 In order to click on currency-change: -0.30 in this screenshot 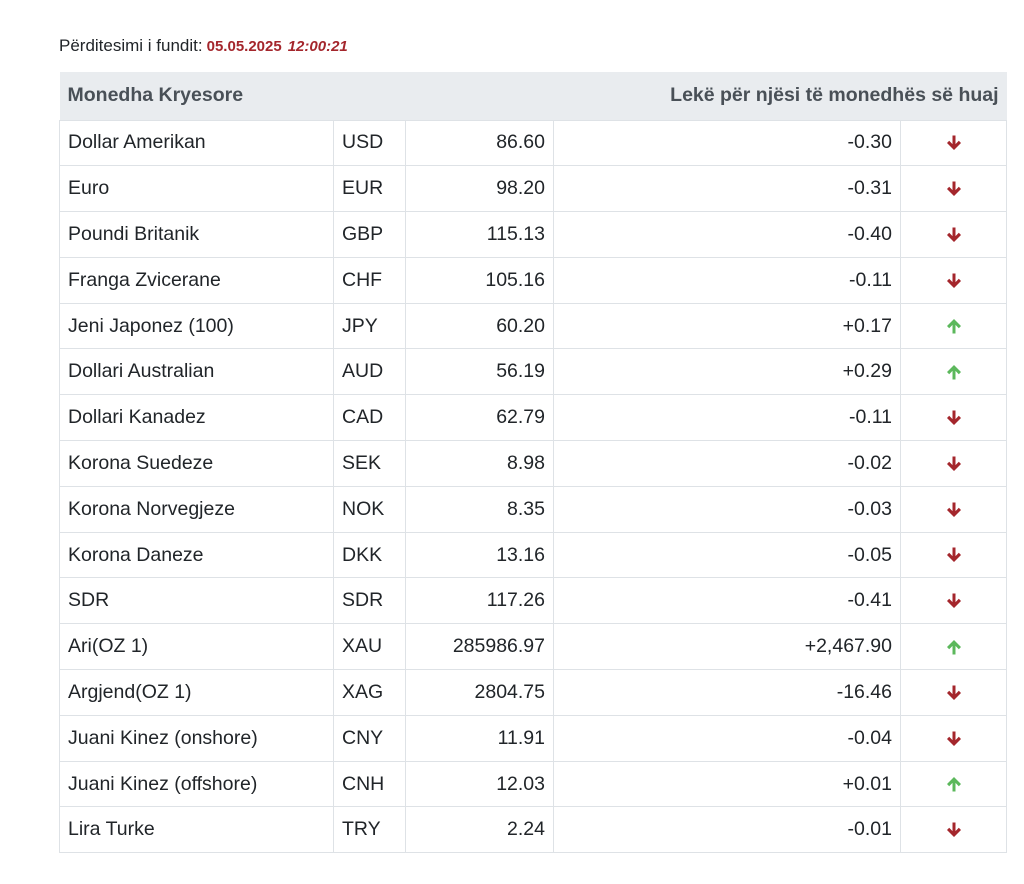, I will do `click(727, 143)`.